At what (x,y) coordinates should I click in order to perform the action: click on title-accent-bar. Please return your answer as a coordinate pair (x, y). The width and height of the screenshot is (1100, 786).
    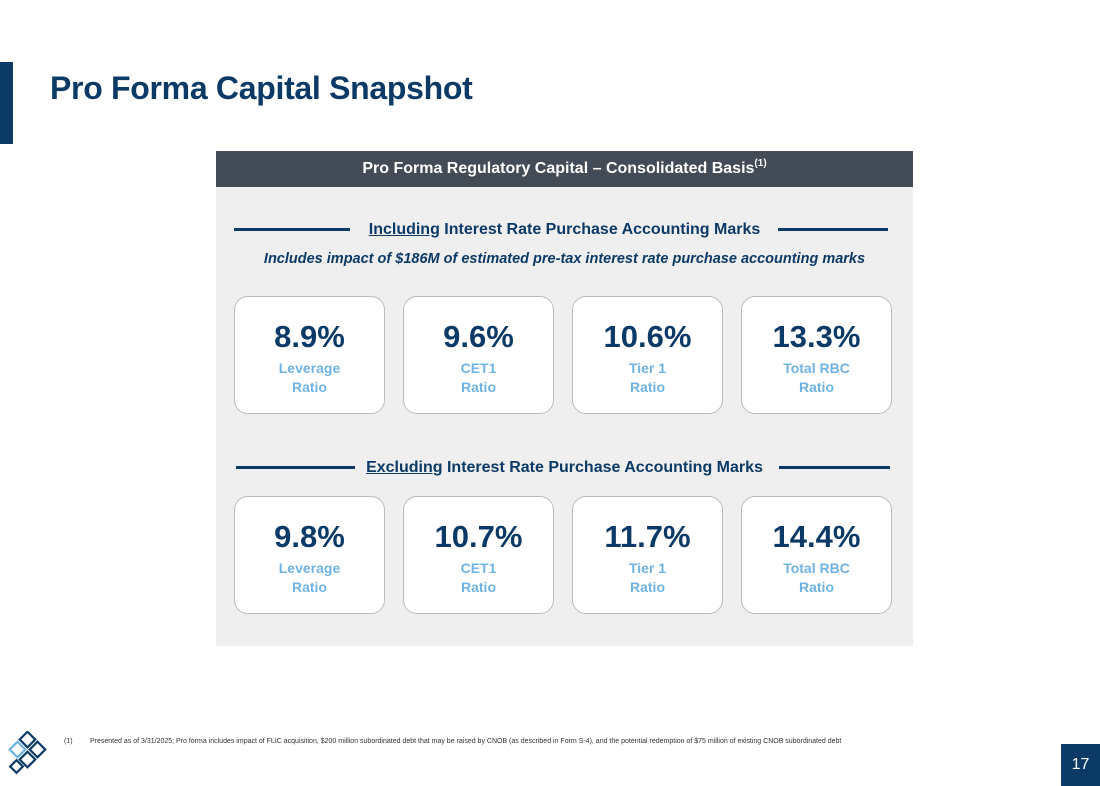
    Looking at the image, I should click on (6, 103).